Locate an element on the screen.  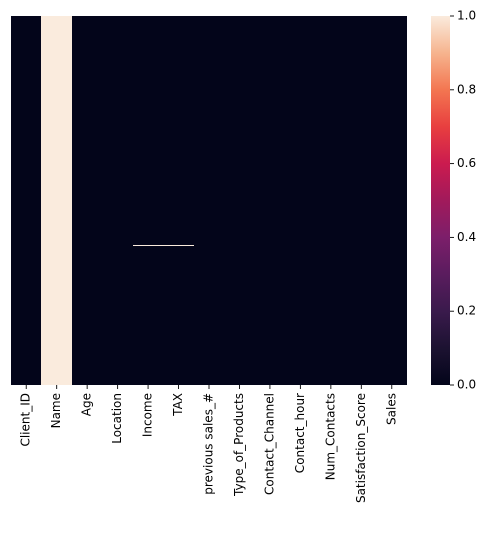
heatmap-column-Type_of_Products is located at coordinates (239, 200).